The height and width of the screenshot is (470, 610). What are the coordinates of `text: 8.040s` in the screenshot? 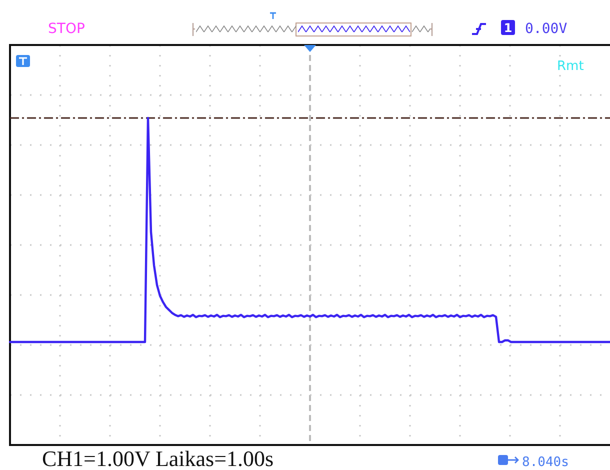 It's located at (545, 462).